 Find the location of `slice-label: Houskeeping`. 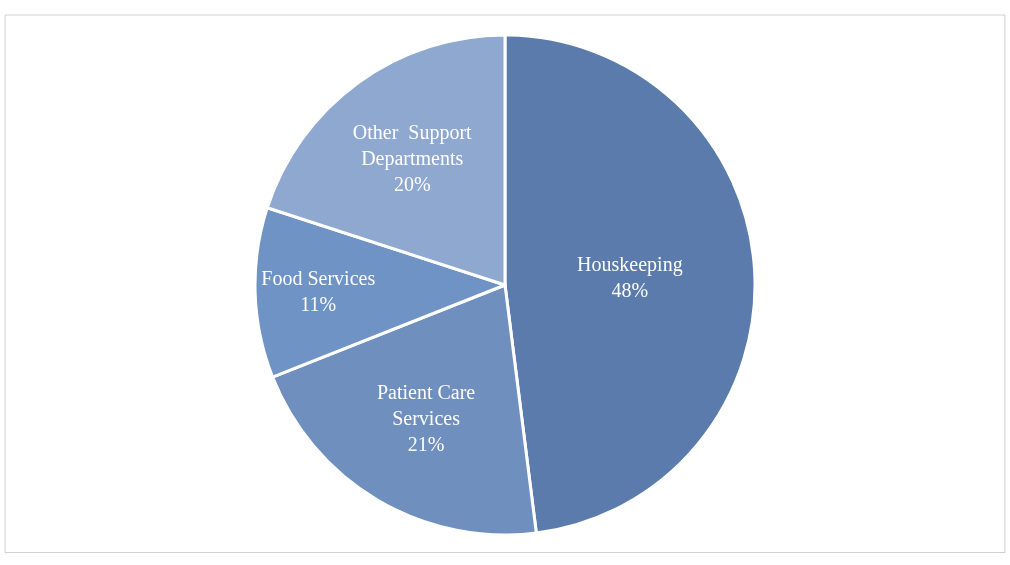

slice-label: Houskeeping is located at coordinates (630, 265).